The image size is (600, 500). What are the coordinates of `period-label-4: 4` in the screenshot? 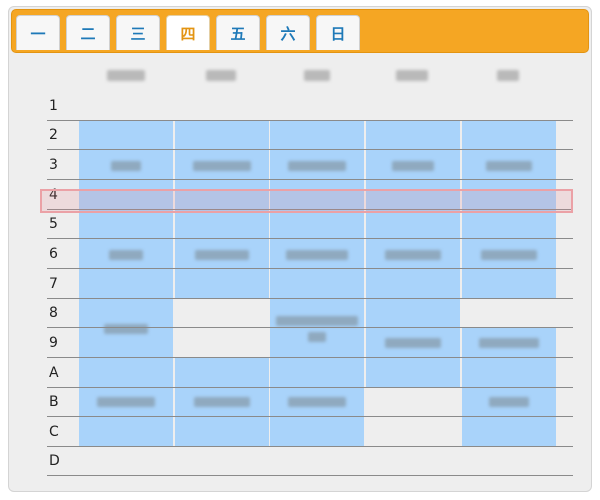 It's located at (53, 194).